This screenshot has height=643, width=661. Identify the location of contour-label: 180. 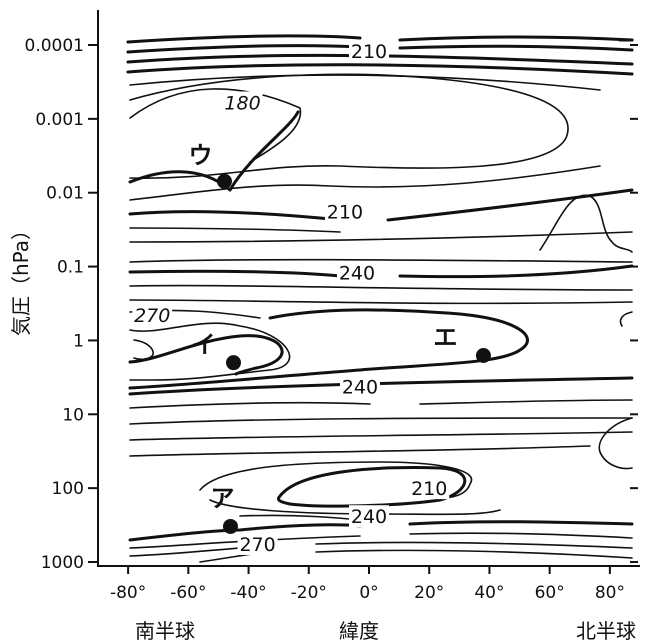
(242, 103).